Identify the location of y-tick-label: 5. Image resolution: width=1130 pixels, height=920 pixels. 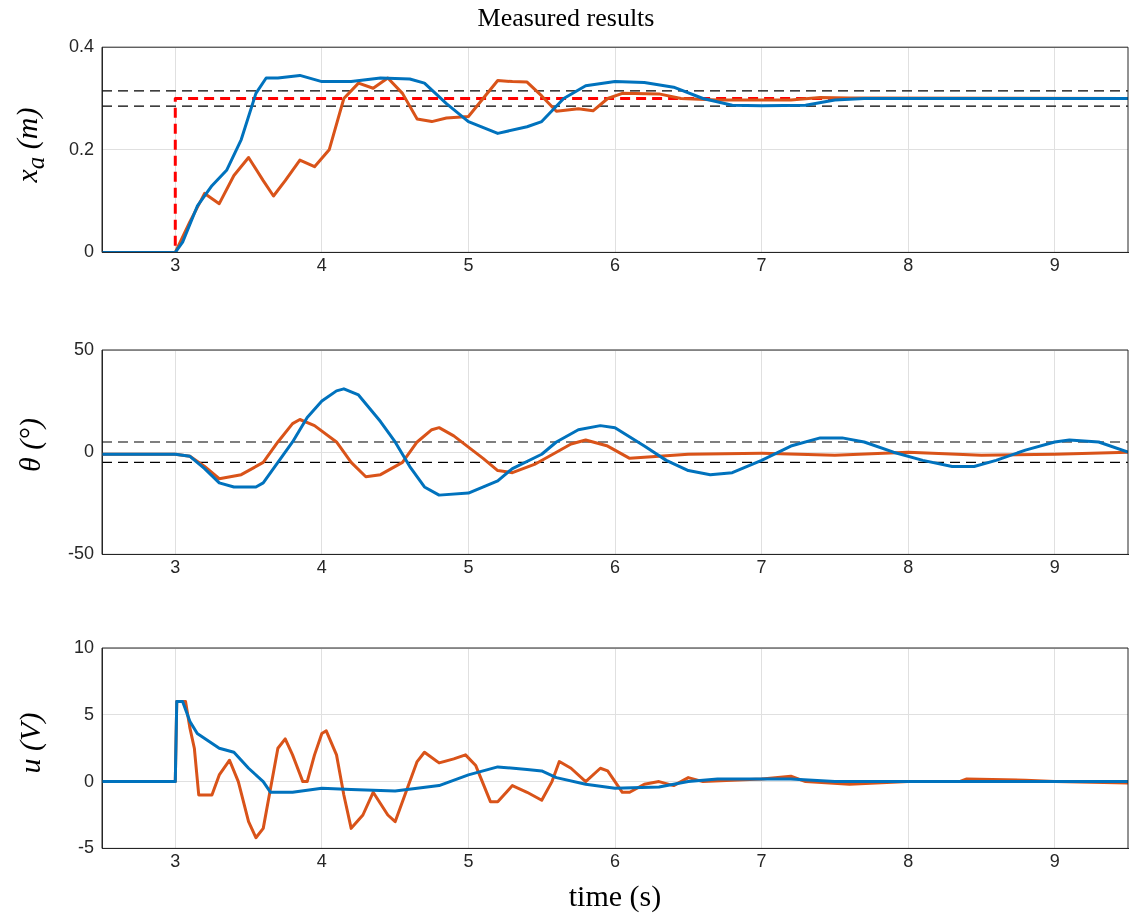
(88, 713).